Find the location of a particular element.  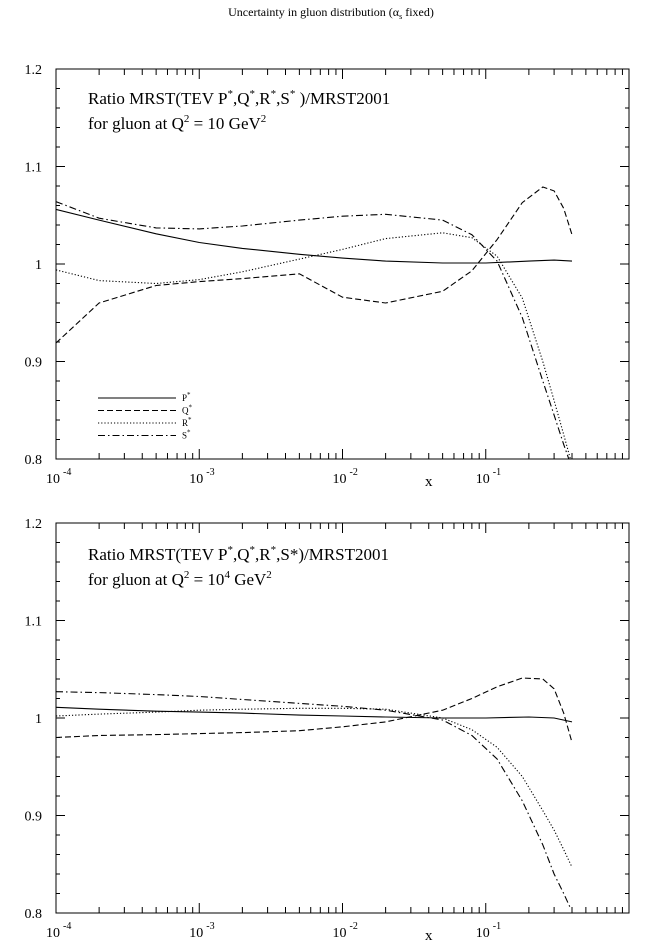

top-panel-x-tick-label: 10 -1 is located at coordinates (488, 477).